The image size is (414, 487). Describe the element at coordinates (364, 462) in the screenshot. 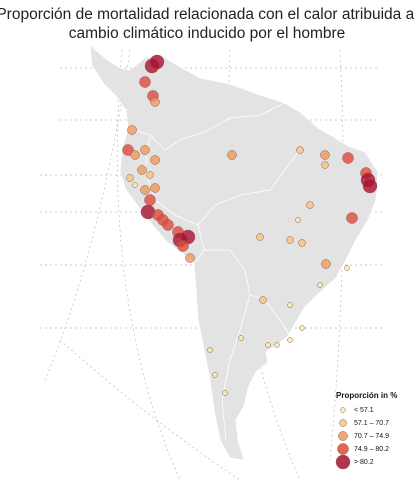

I see `legend-label: > 80.2` at that location.